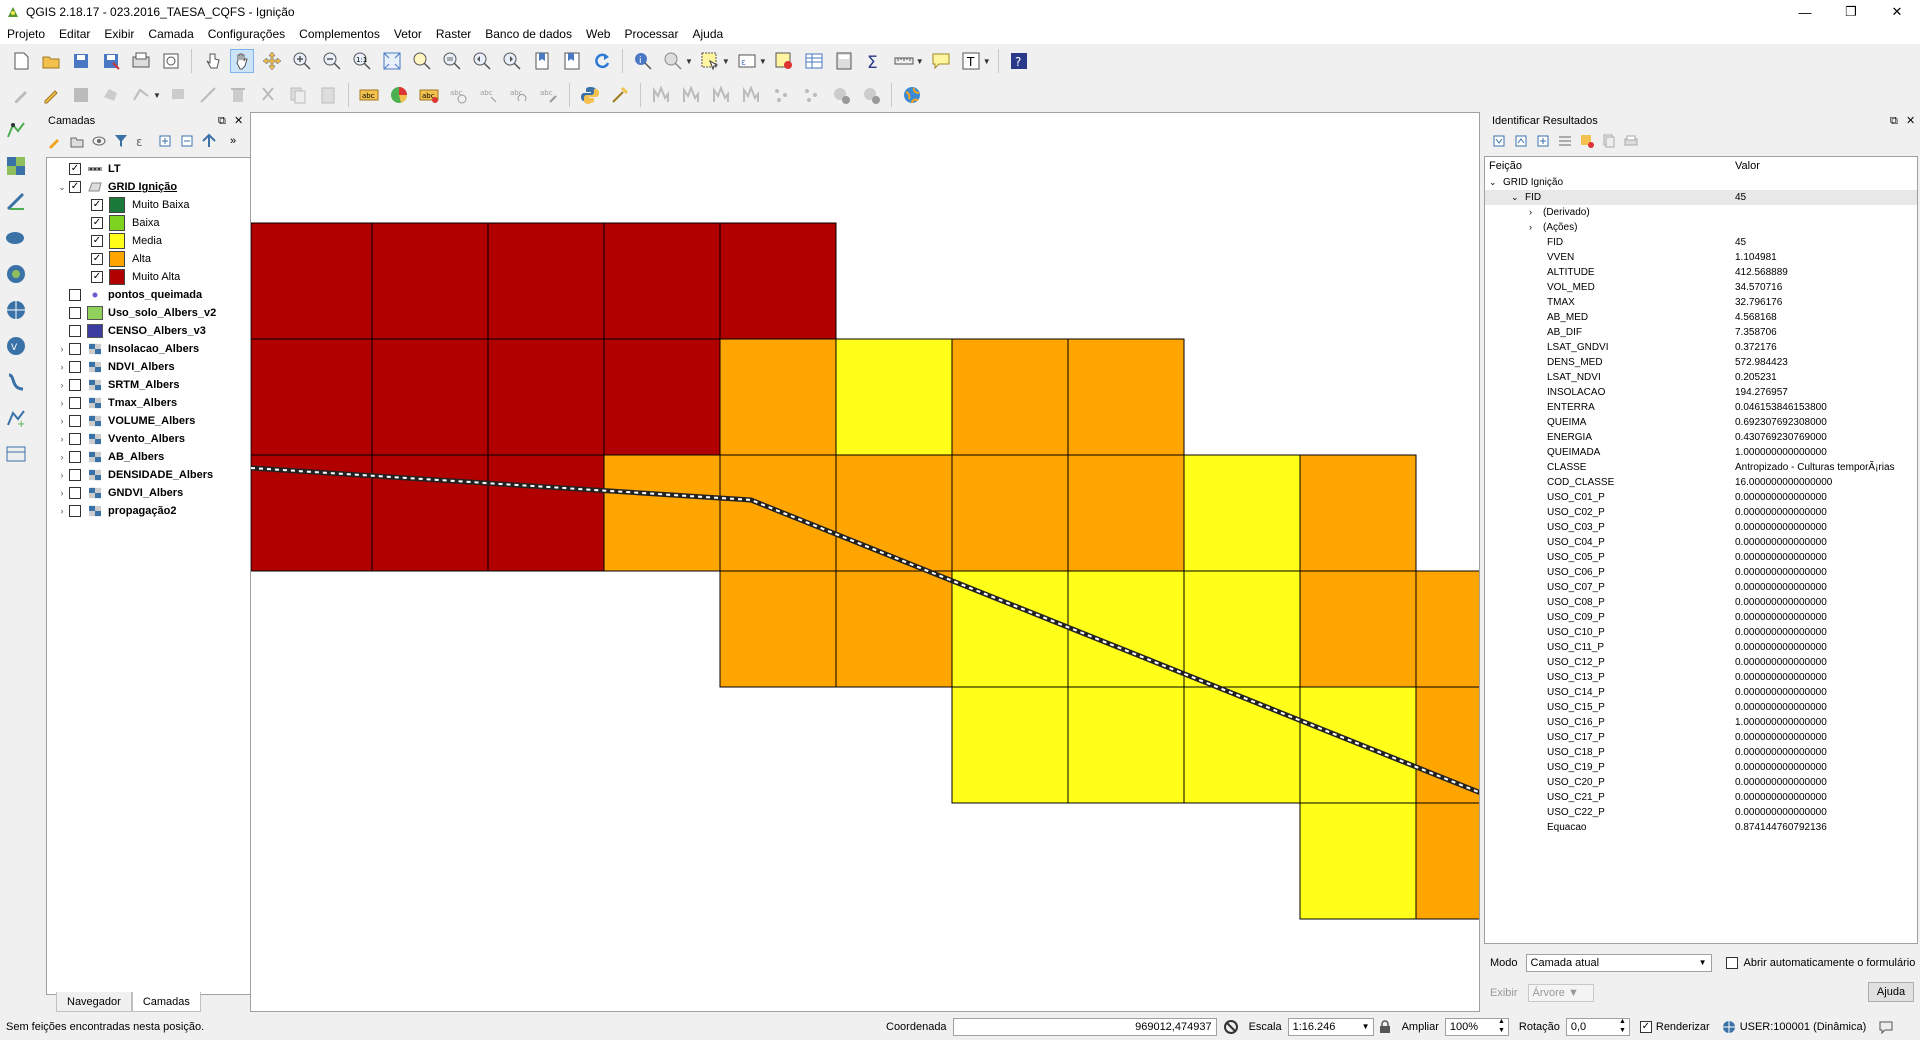 This screenshot has height=1040, width=1920. Describe the element at coordinates (1701, 257) in the screenshot. I see `attribute-row: VVEN 1.104981` at that location.